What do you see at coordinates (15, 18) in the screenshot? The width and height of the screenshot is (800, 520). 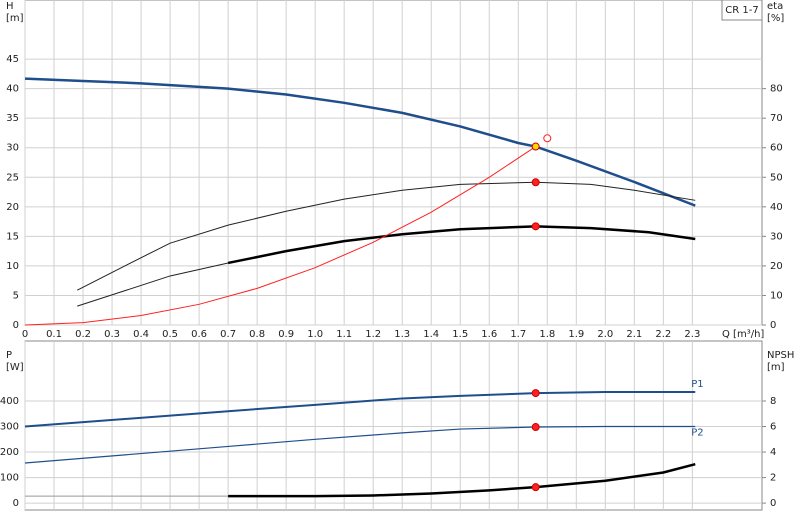 I see `y-axis-label: [m]` at bounding box center [15, 18].